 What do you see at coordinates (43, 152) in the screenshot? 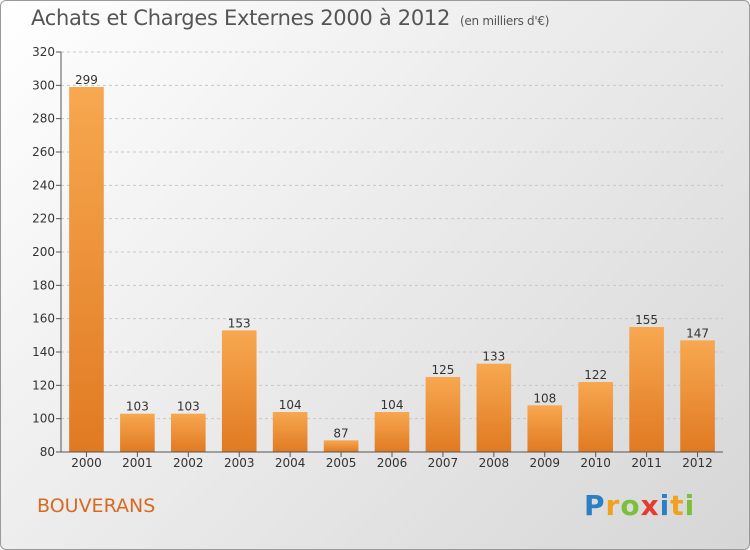
I see `y-tick-label: 260` at bounding box center [43, 152].